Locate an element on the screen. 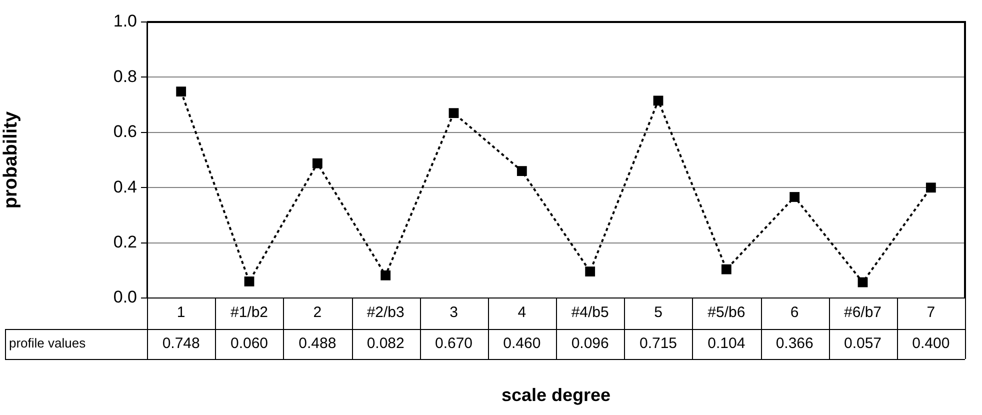 This screenshot has height=415, width=982. y-axis-title: probability is located at coordinates (11, 160).